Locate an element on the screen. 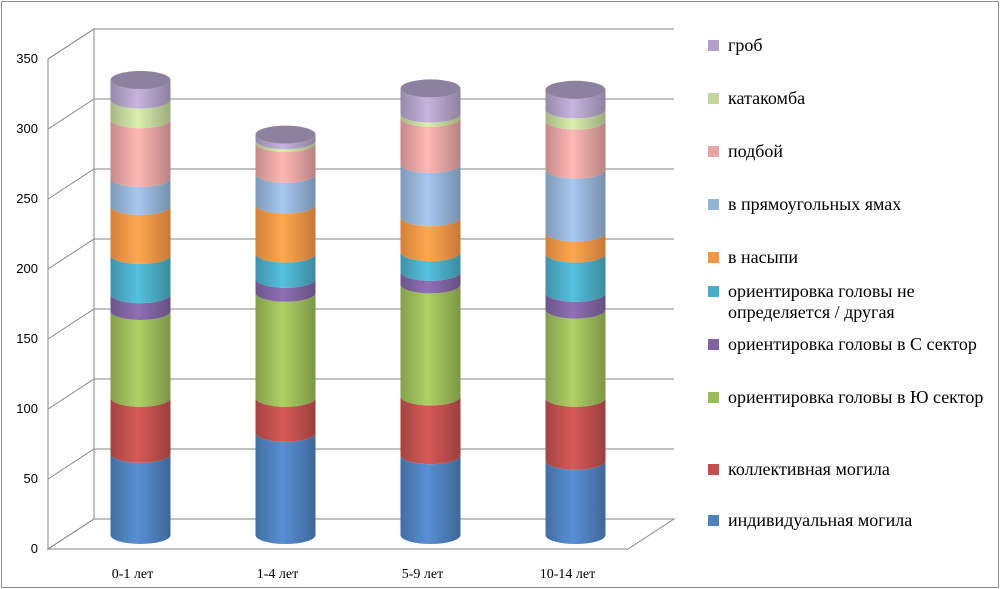 Image resolution: width=1000 pixels, height=589 pixels. y-tick-label: 250 is located at coordinates (27, 198).